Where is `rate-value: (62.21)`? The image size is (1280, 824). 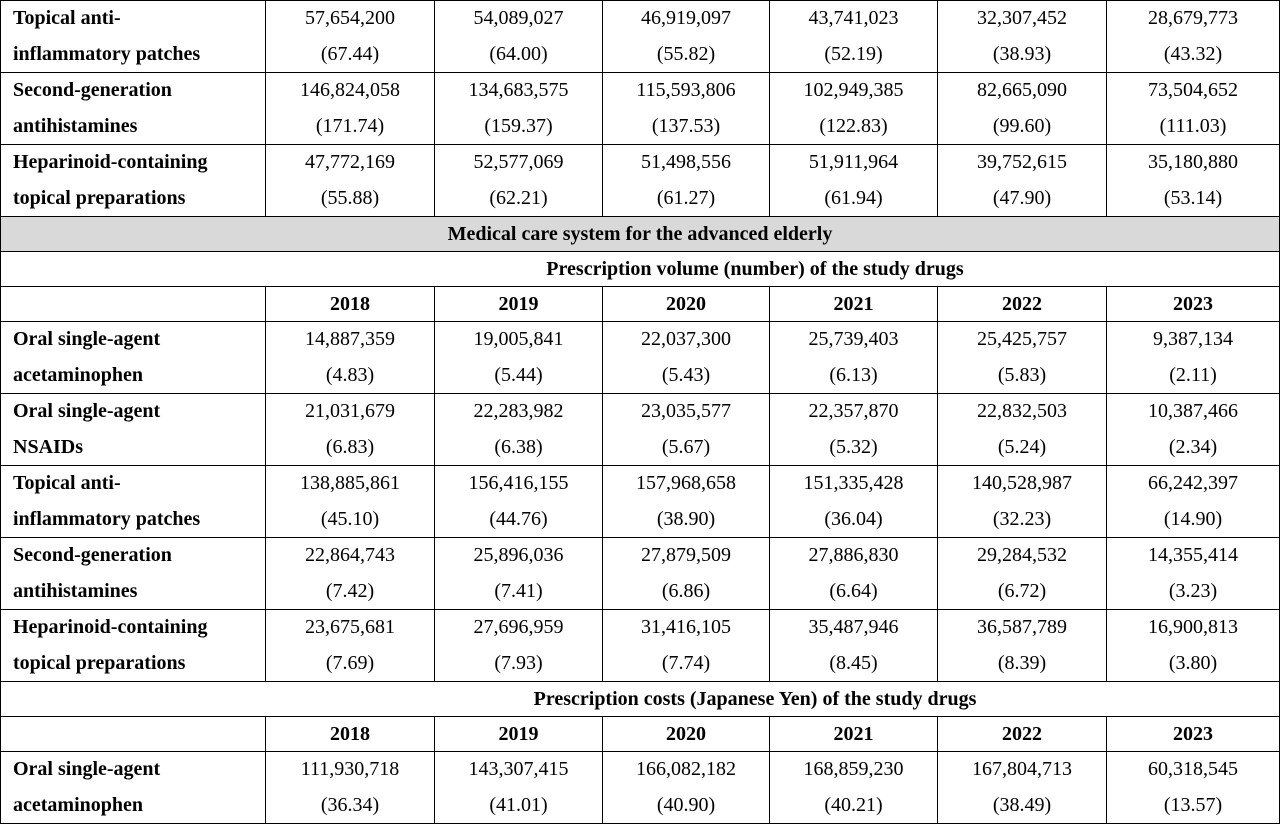
rate-value: (62.21) is located at coordinates (518, 197).